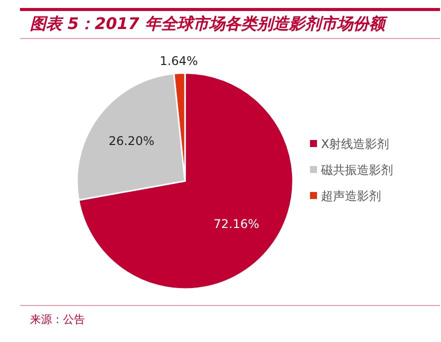 This screenshot has width=441, height=342. I want to click on source-note: 来源：公告, so click(57, 319).